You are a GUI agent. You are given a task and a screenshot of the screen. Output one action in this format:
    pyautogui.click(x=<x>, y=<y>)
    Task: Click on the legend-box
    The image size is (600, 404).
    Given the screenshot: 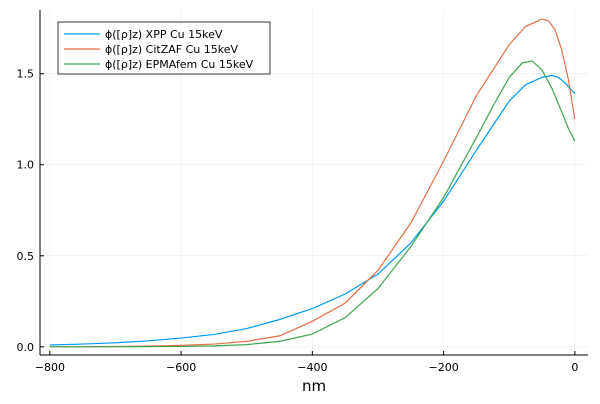 What is the action you would take?
    pyautogui.click(x=164, y=48)
    